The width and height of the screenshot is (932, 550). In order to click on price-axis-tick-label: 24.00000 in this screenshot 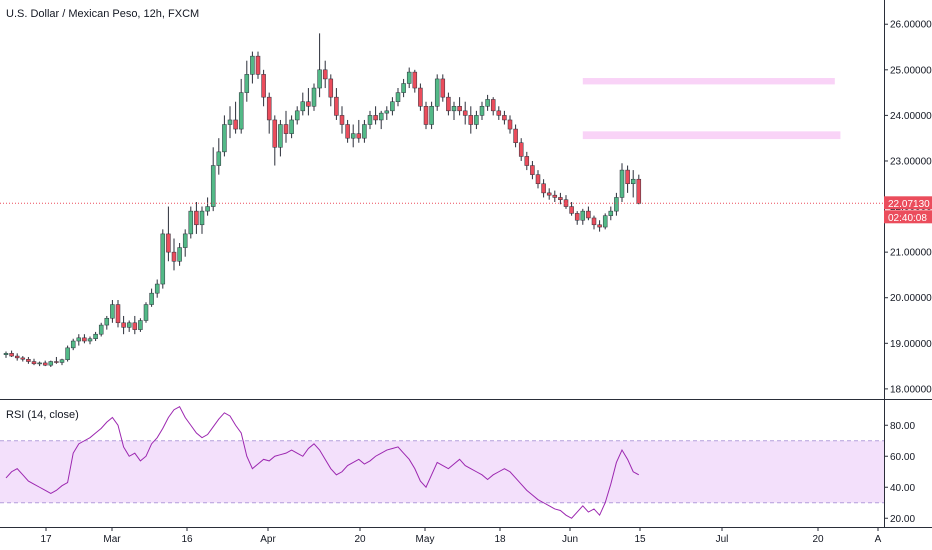, I will do `click(911, 116)`.